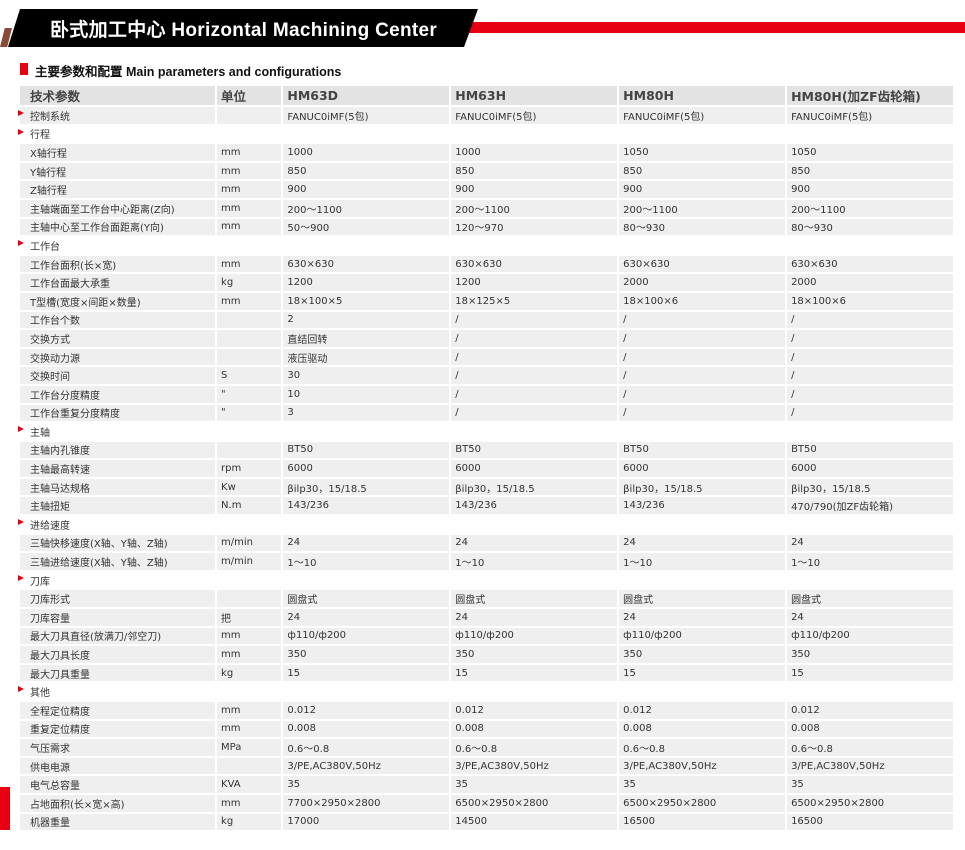 This screenshot has height=850, width=965. I want to click on param-name: 主轴, so click(118, 432).